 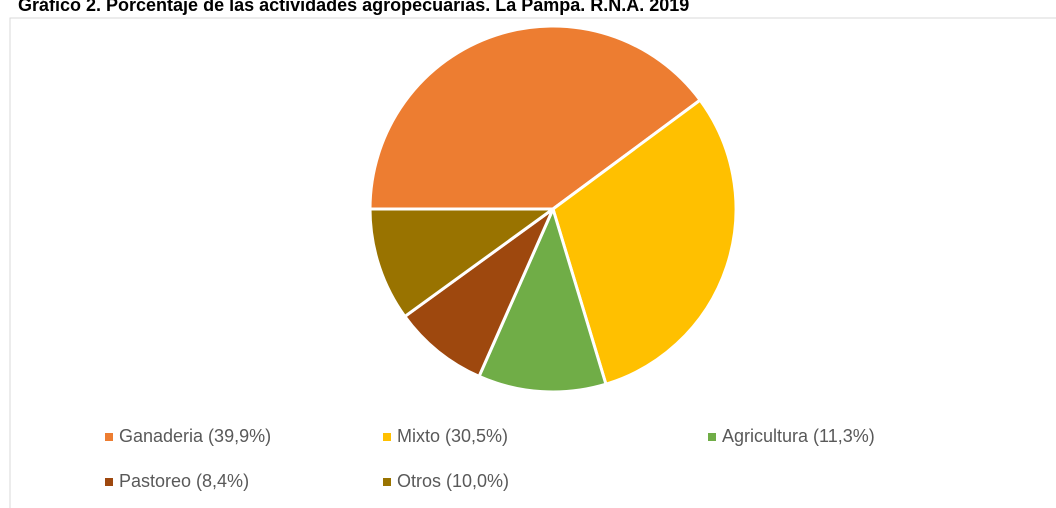 What do you see at coordinates (453, 481) in the screenshot?
I see `legend-label: Otros (10,0%)` at bounding box center [453, 481].